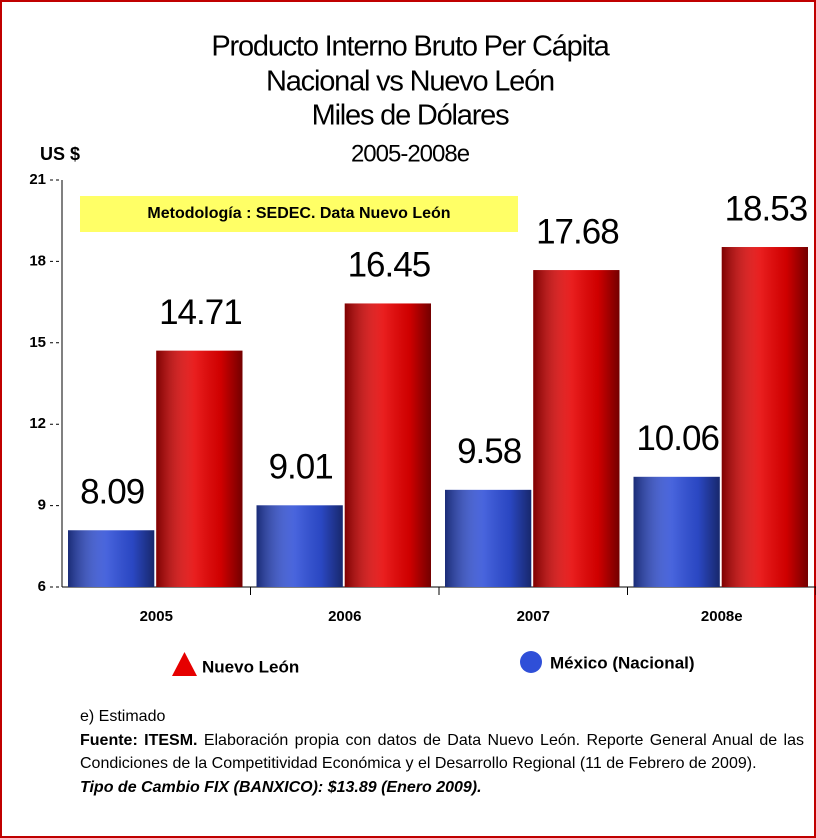  I want to click on y-axis-label: US $, so click(60, 154).